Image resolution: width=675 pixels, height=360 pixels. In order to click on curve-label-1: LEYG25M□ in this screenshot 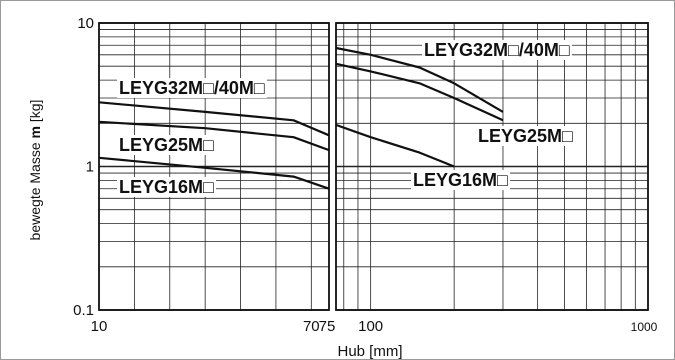, I will do `click(166, 145)`.